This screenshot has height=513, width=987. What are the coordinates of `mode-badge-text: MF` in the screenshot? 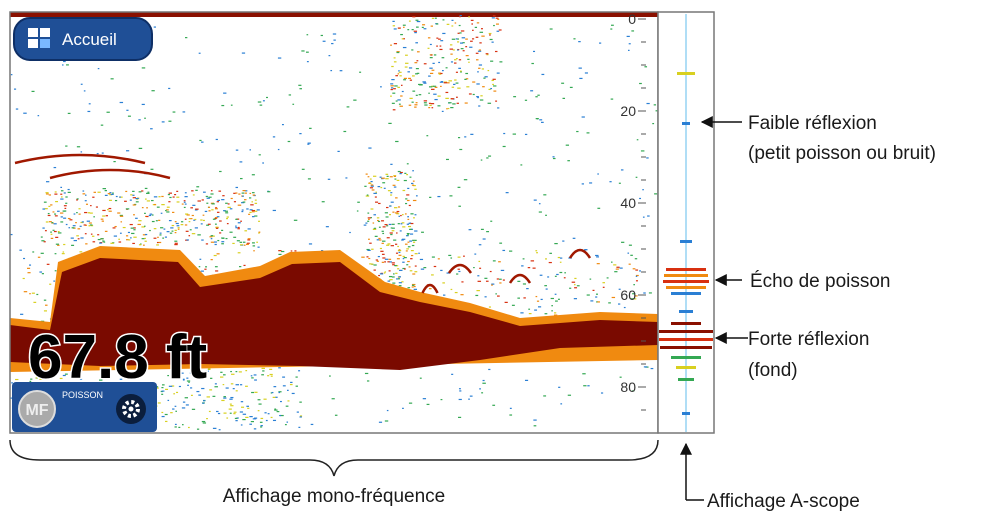 It's located at (36, 410).